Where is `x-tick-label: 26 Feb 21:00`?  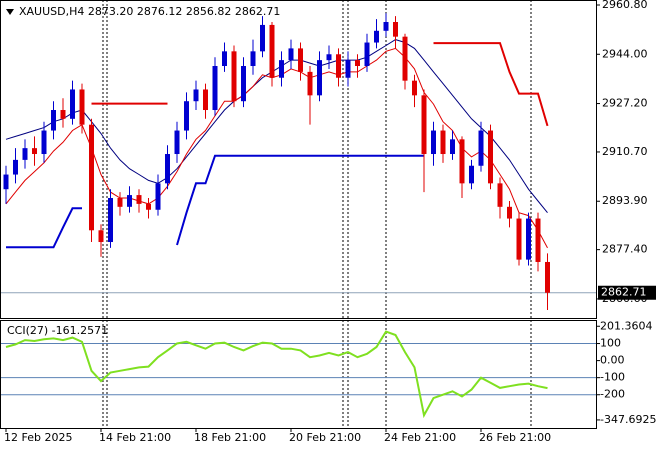
x-tick-label: 26 Feb 21:00 is located at coordinates (515, 437).